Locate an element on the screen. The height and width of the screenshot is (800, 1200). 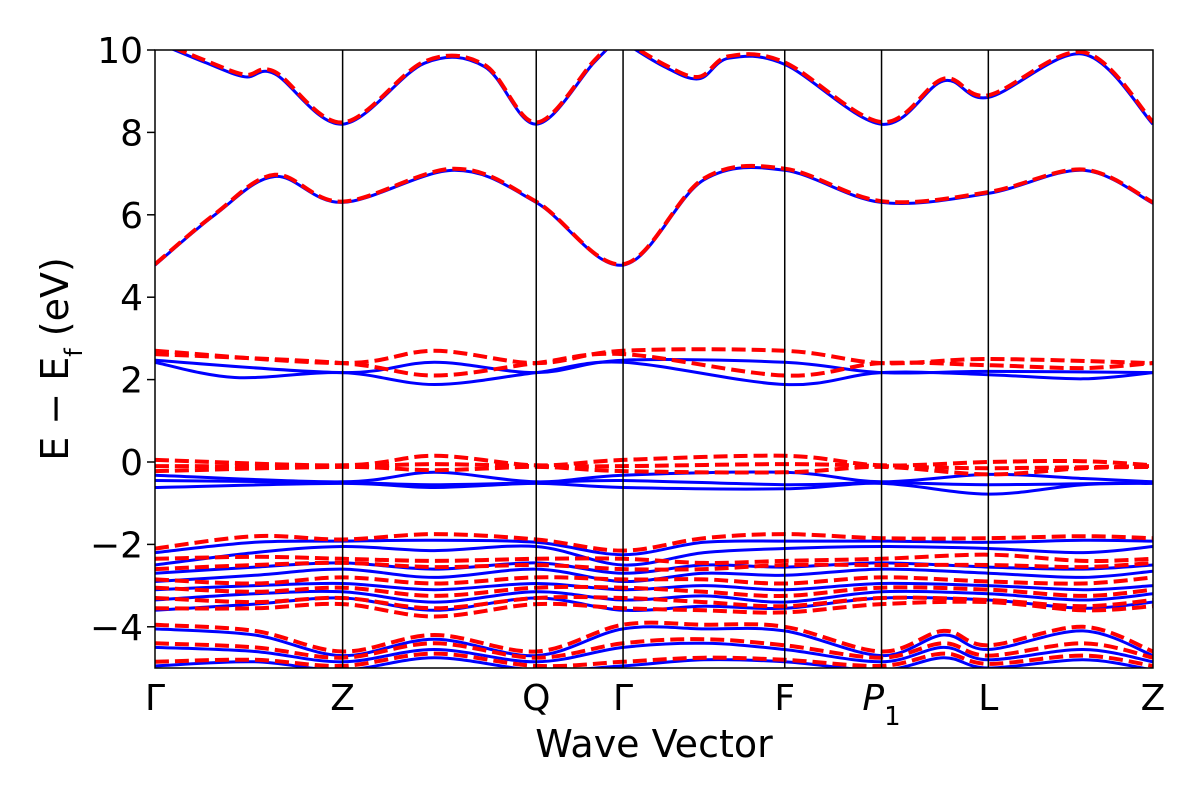
y-tick-label-3: 2 is located at coordinates (131, 381).